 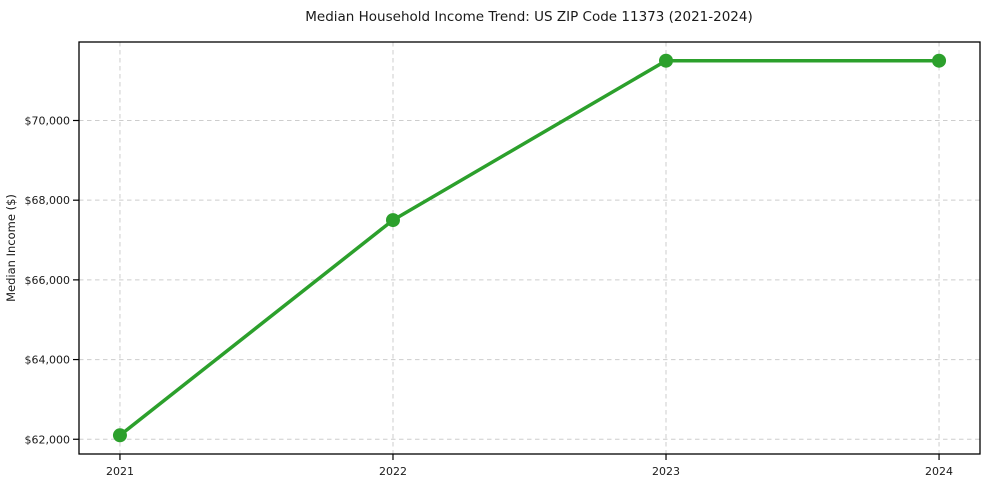 What do you see at coordinates (393, 471) in the screenshot?
I see `x-tick-label: 2022` at bounding box center [393, 471].